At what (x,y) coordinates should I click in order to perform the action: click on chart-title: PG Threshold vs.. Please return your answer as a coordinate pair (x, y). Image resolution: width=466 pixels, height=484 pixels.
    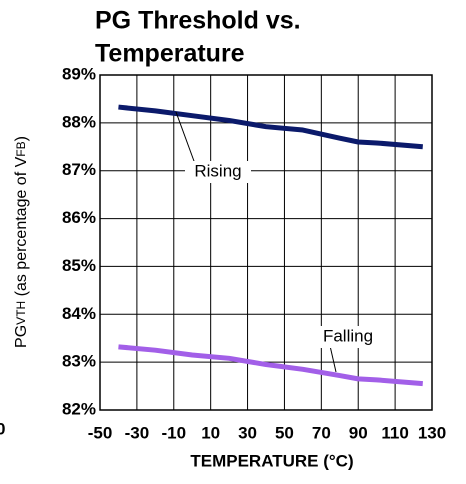
    Looking at the image, I should click on (198, 21).